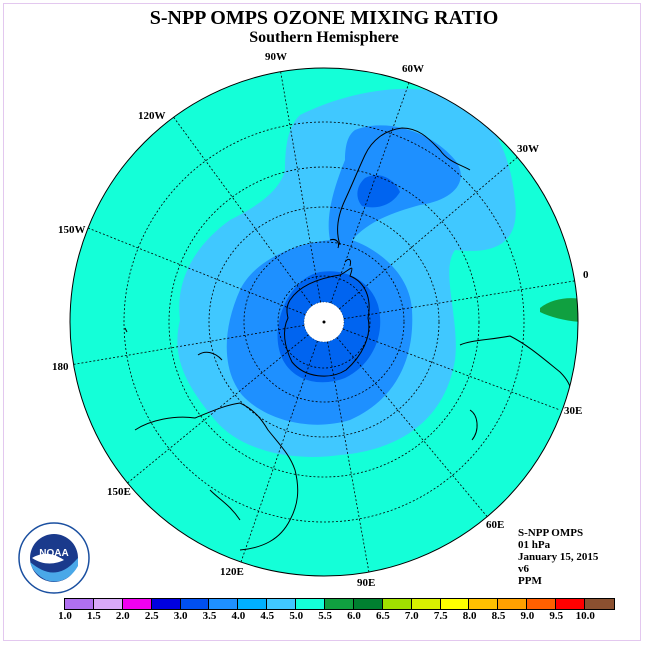 Image resolution: width=648 pixels, height=648 pixels. What do you see at coordinates (267, 616) in the screenshot?
I see `colorbar-tick-label: 4.5` at bounding box center [267, 616].